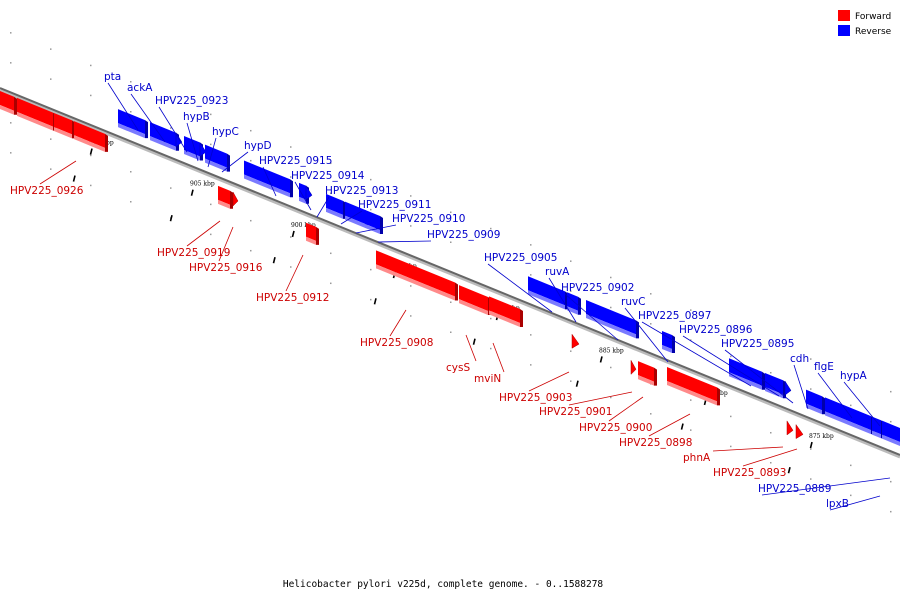  I want to click on leader-ruva, so click(562, 300).